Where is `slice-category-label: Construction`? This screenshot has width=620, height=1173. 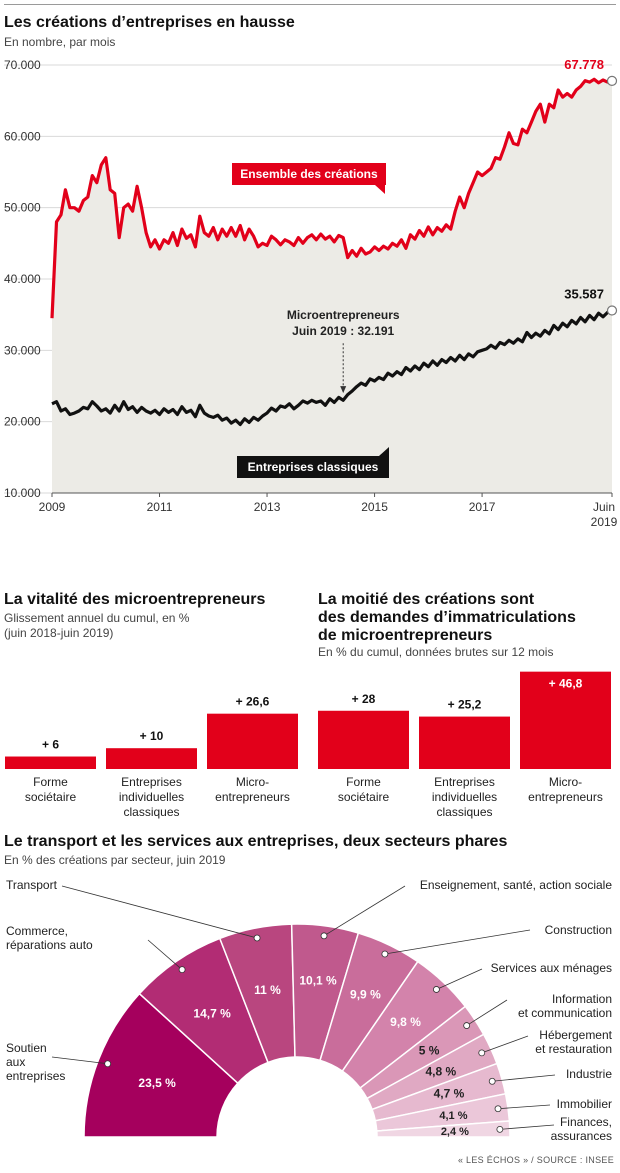
slice-category-label: Construction is located at coordinates (578, 930).